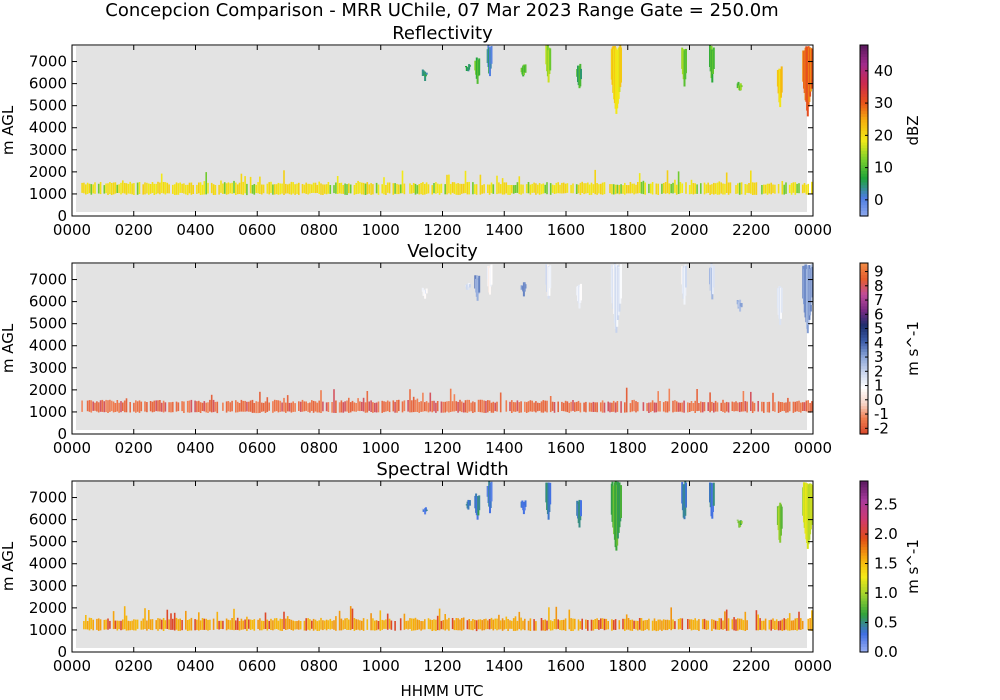  I want to click on reflectivity-x-tick-label: 1000, so click(381, 230).